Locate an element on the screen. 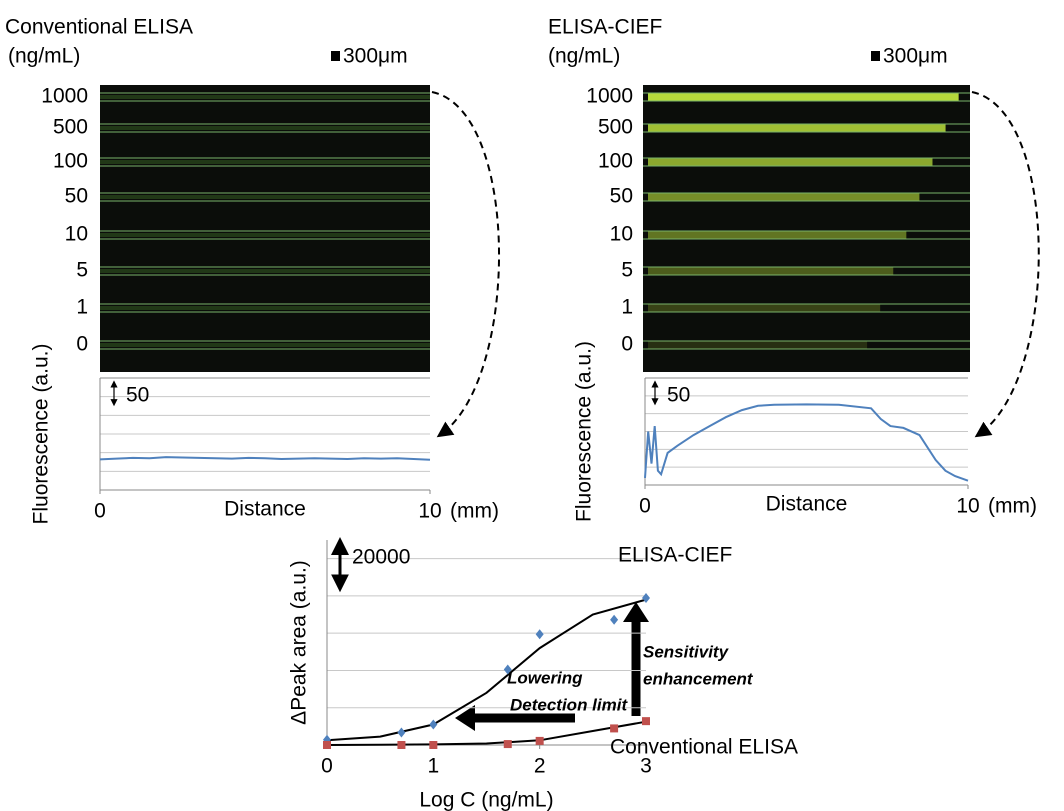 This screenshot has width=1064, height=811. y-axis-label: ΔPeak area (a.u.) is located at coordinates (299, 642).